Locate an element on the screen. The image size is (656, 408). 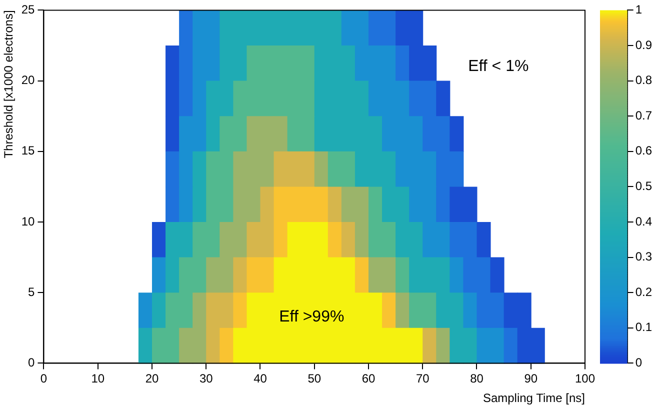
y-axis-title: Threshold [x1000 electrons] is located at coordinates (9, 84).